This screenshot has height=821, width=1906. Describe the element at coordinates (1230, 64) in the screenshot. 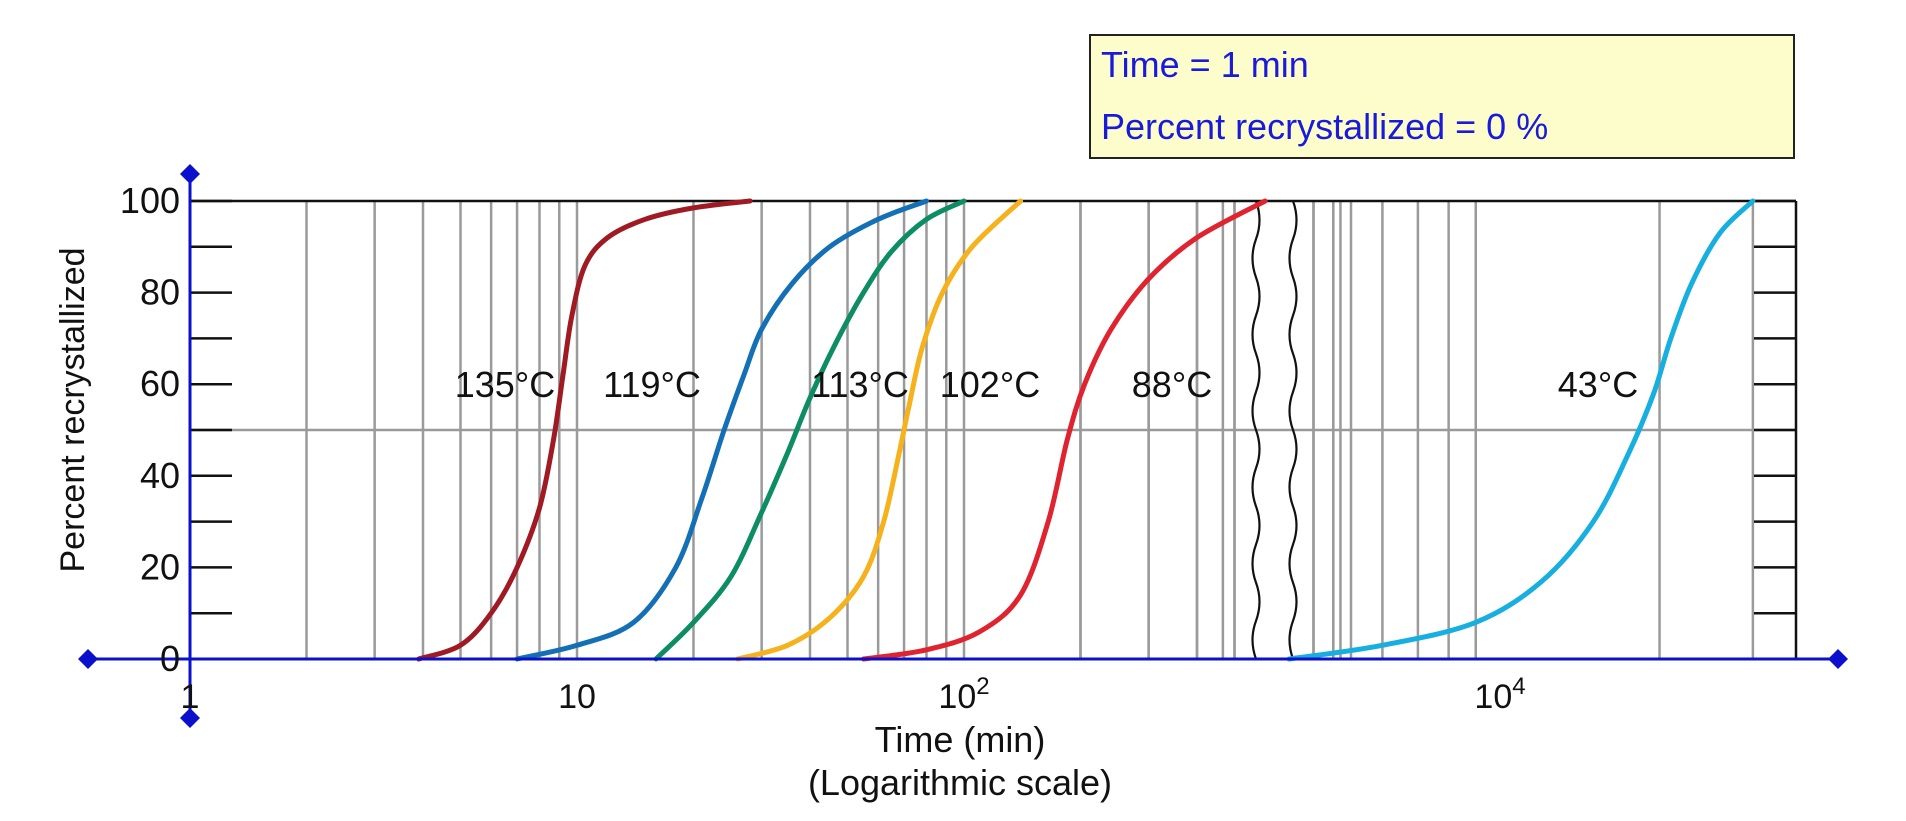

I see `time-readout-value: 1` at that location.